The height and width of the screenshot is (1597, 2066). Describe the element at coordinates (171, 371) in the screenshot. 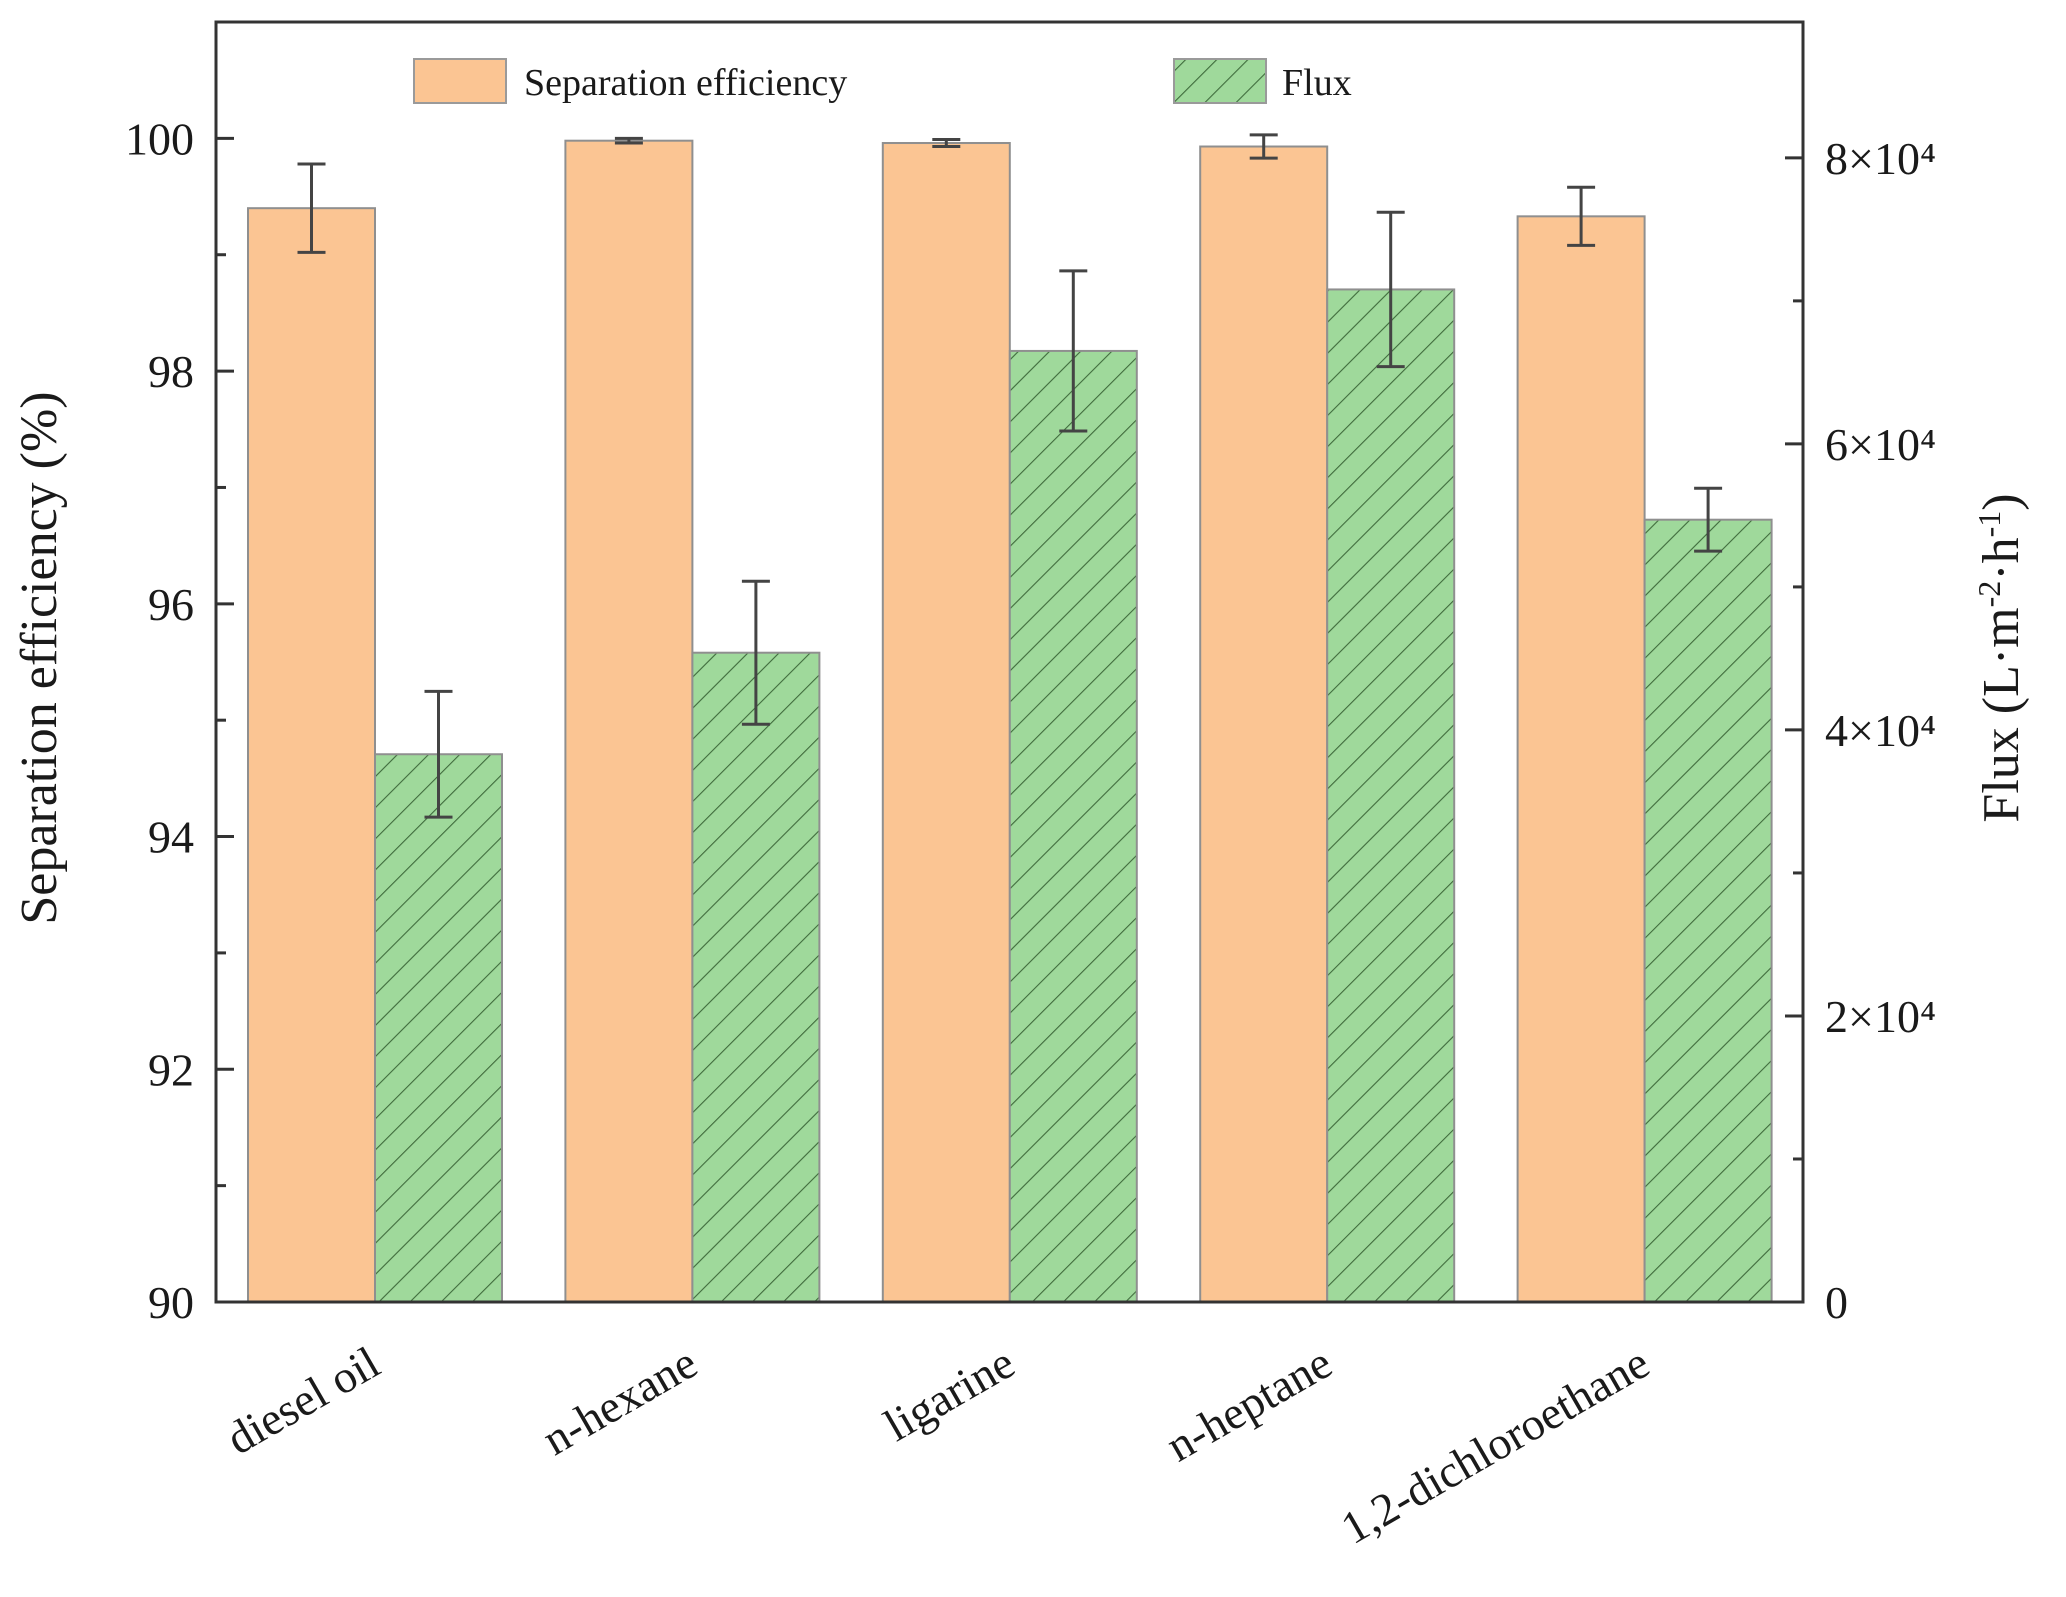

I see `y-left-tick-label-98: 98` at that location.